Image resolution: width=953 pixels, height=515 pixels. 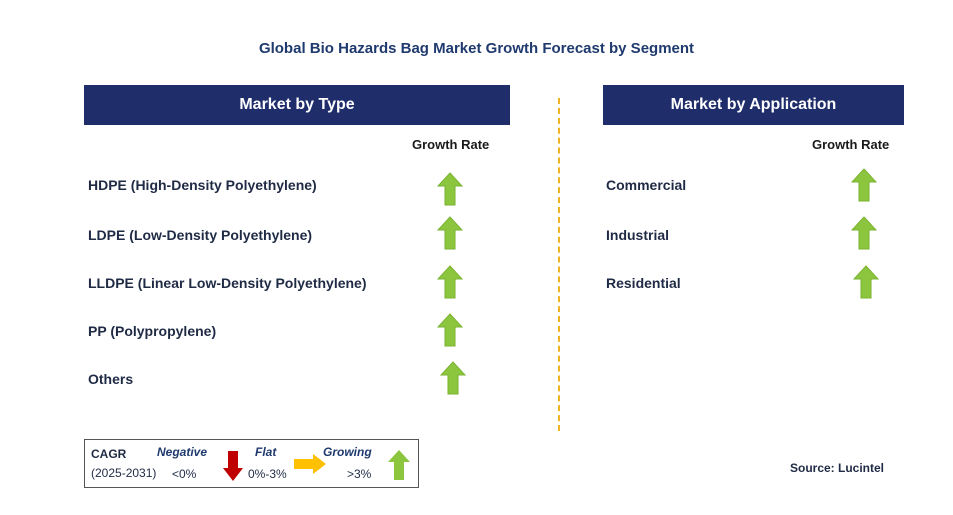 I want to click on type-panel-header: Market by Type, so click(x=297, y=105).